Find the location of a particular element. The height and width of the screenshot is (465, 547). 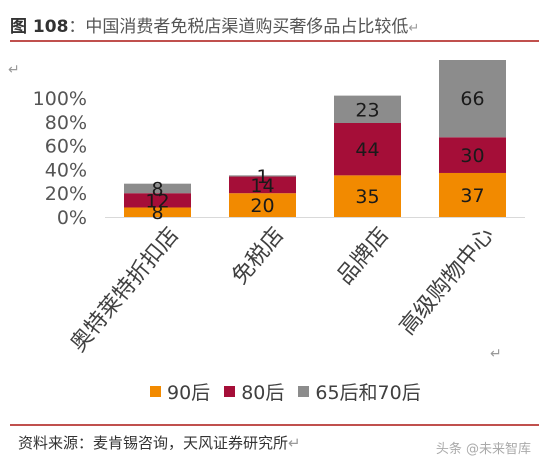

title-underline is located at coordinates (274, 41).